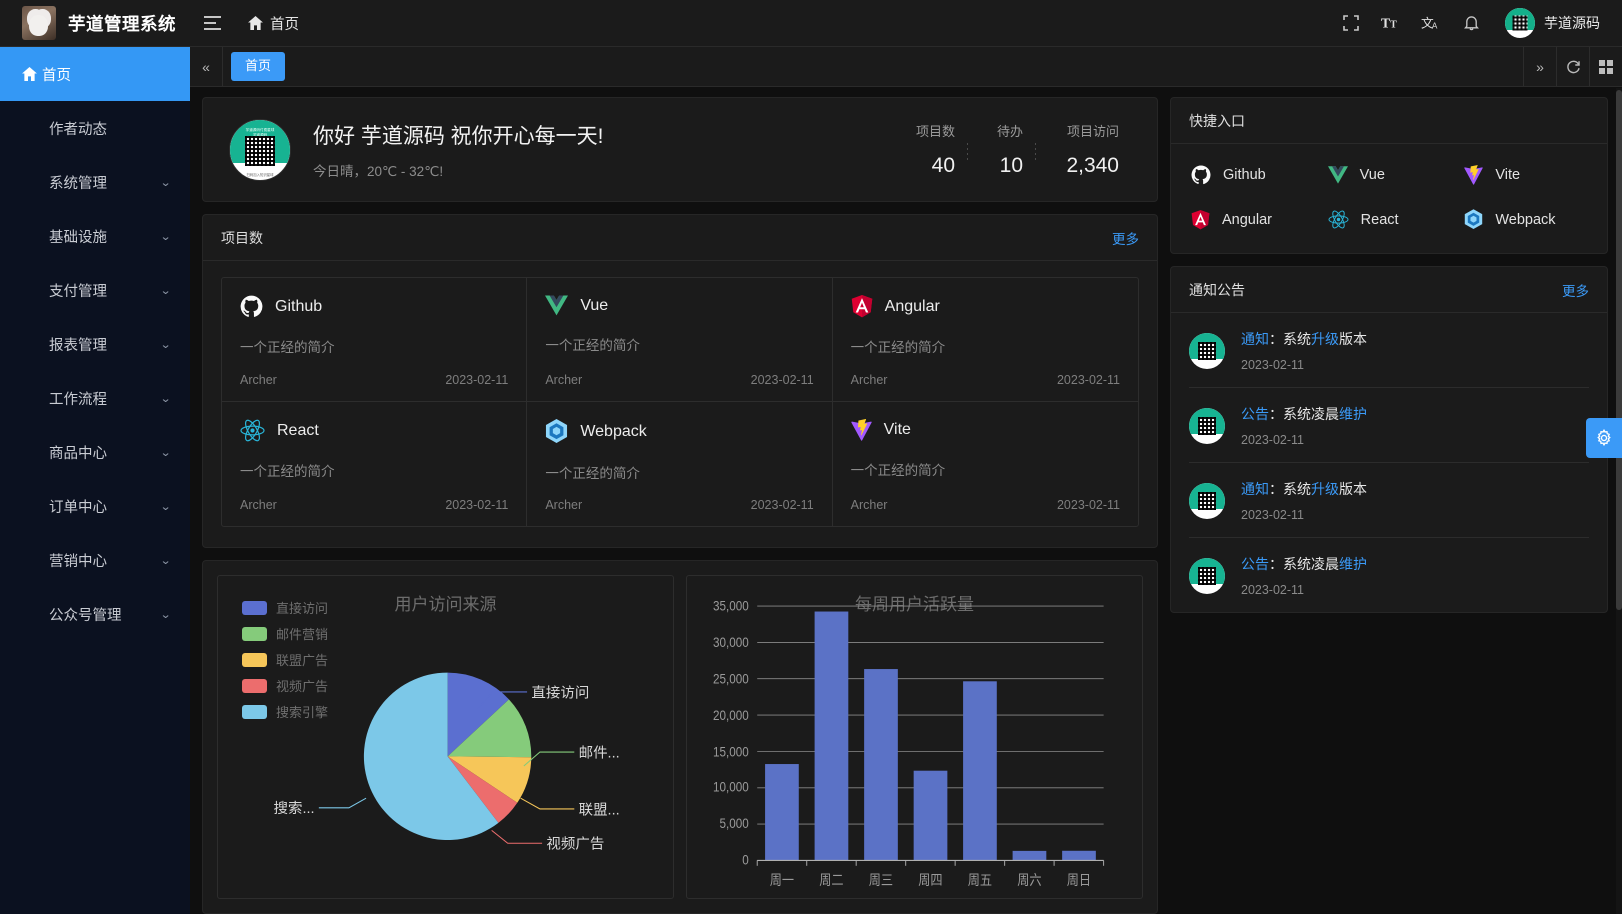 Image resolution: width=1622 pixels, height=914 pixels. Describe the element at coordinates (595, 150) in the screenshot. I see `welcome-text: 你好 芋道源码 祝你开心每一天! 今日晴，20℃ - 32℃!` at that location.